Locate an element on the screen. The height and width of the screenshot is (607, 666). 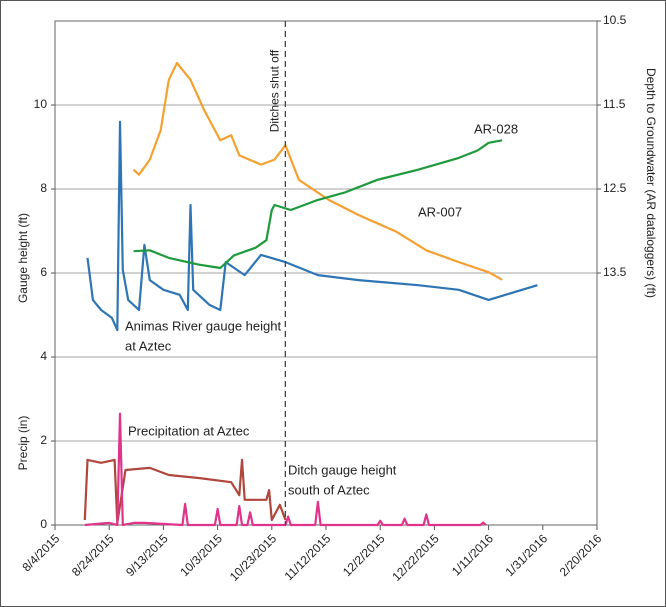
y2-tick-label: 12.5 is located at coordinates (615, 188).